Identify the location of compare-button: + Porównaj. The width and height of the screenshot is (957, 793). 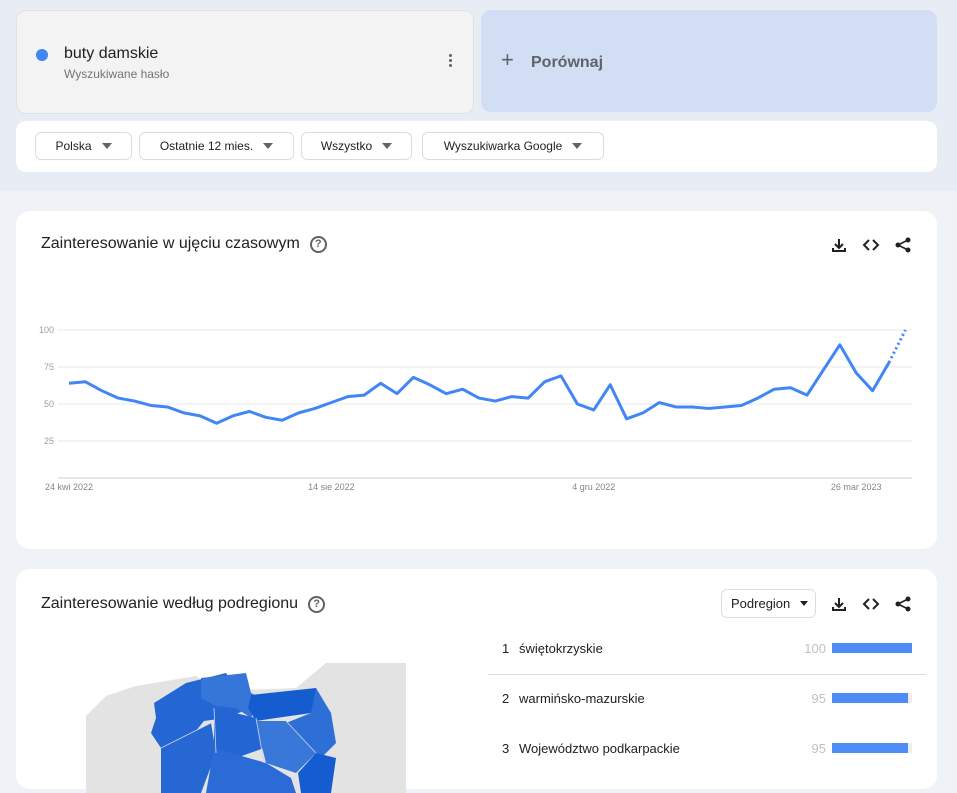
(709, 61).